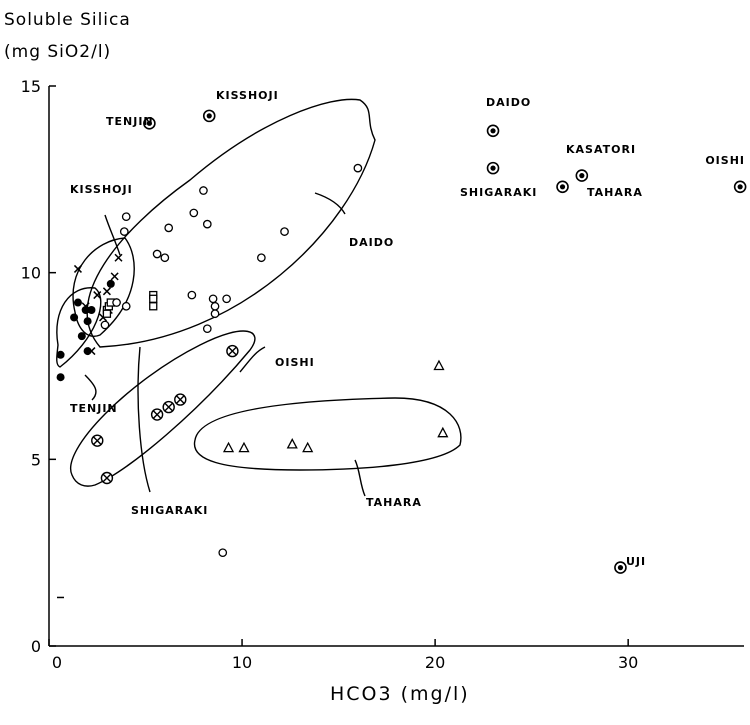 The height and width of the screenshot is (725, 750). What do you see at coordinates (628, 662) in the screenshot?
I see `x-tick-label: 30` at bounding box center [628, 662].